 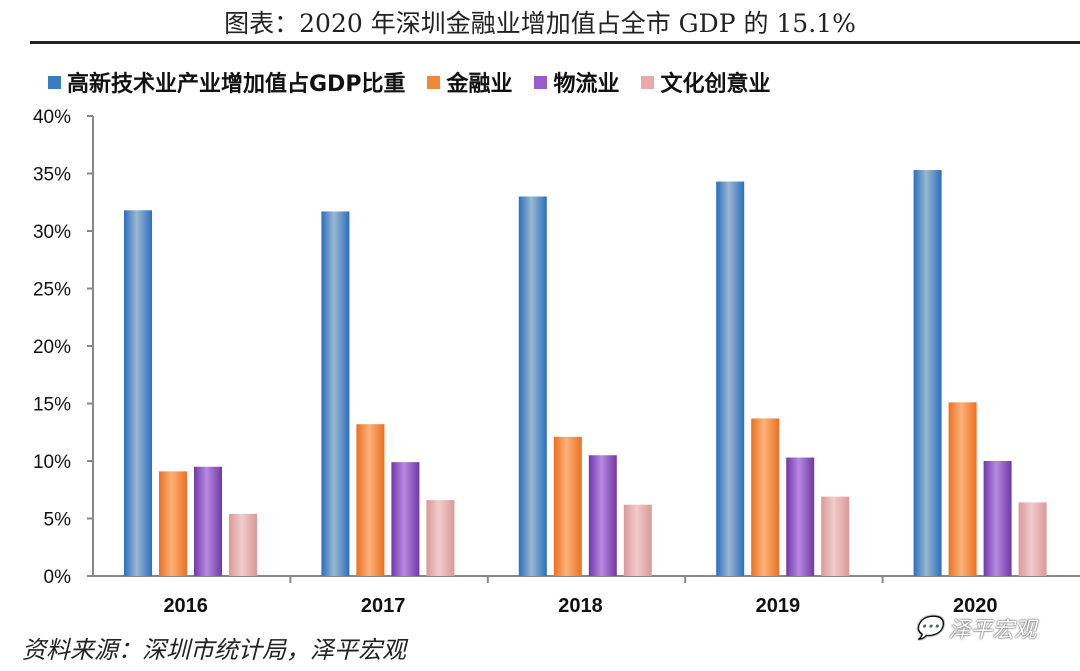 I want to click on legend-item: 金融业, so click(x=469, y=82).